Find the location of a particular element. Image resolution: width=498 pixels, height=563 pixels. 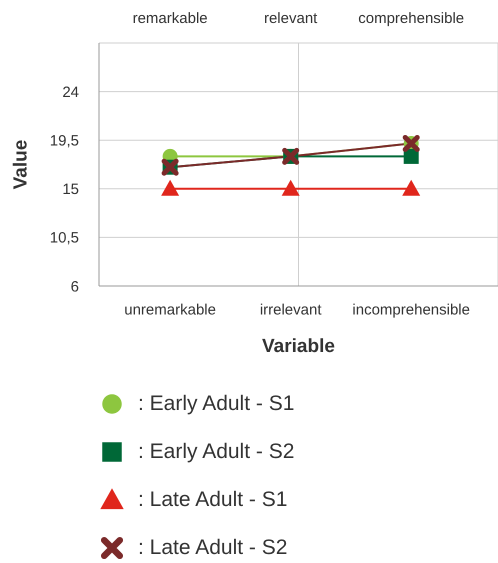

text: relevant is located at coordinates (291, 18).